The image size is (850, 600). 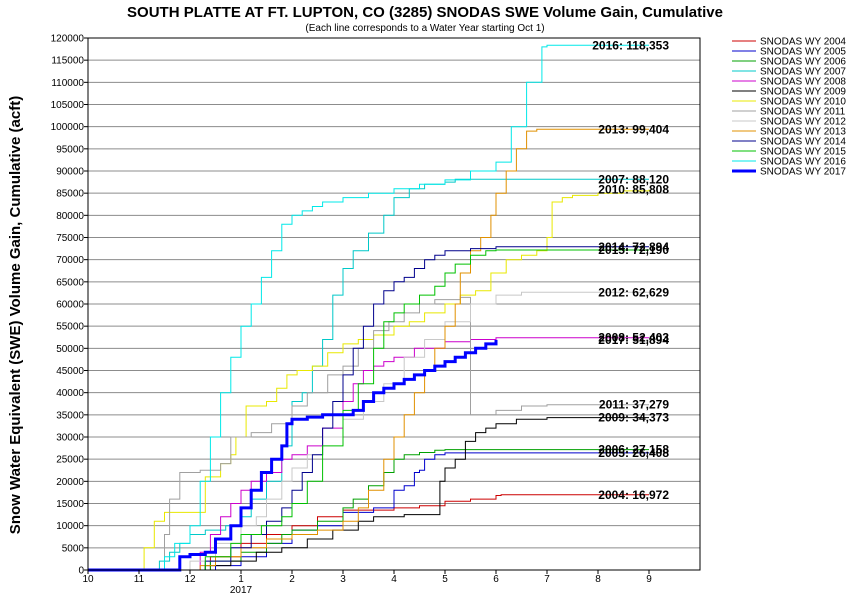 What do you see at coordinates (649, 579) in the screenshot?
I see `x-tick-label: 9` at bounding box center [649, 579].